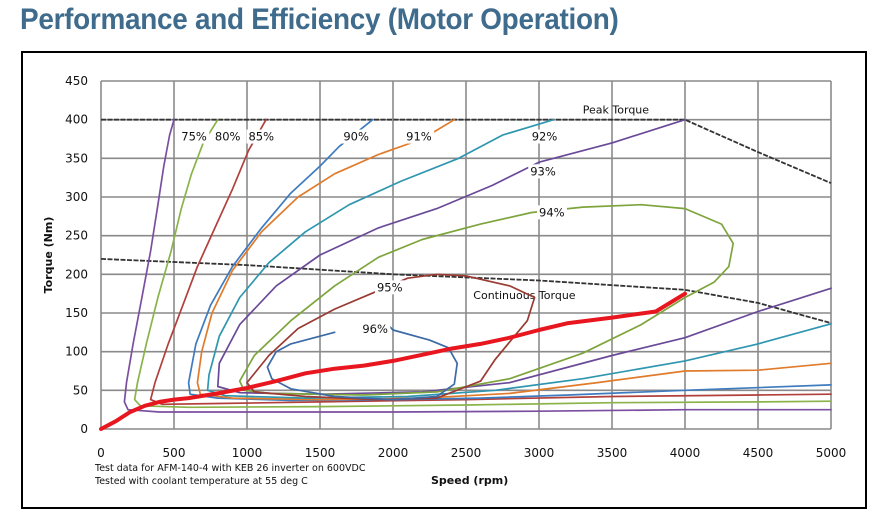  I want to click on y-tick-label: 100, so click(76, 352).